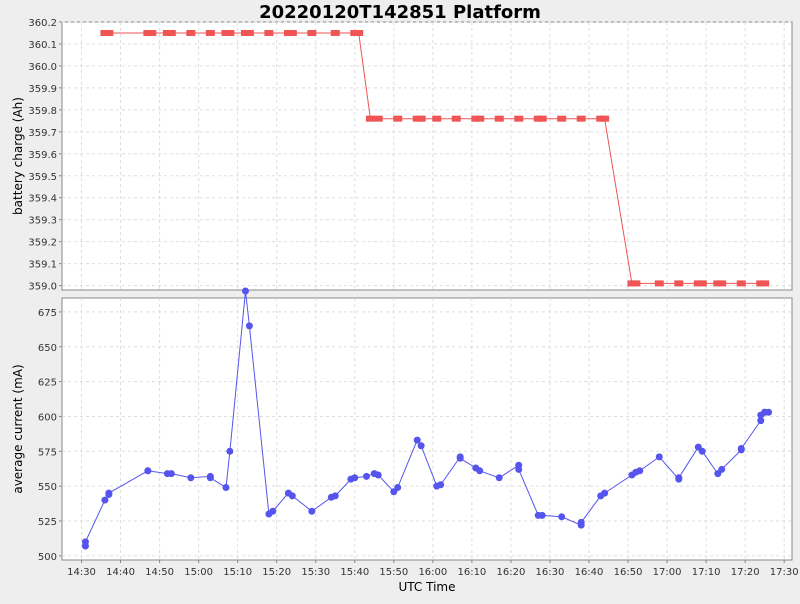 The width and height of the screenshot is (800, 604). I want to click on y-tick-label: 360.0, so click(42, 67).